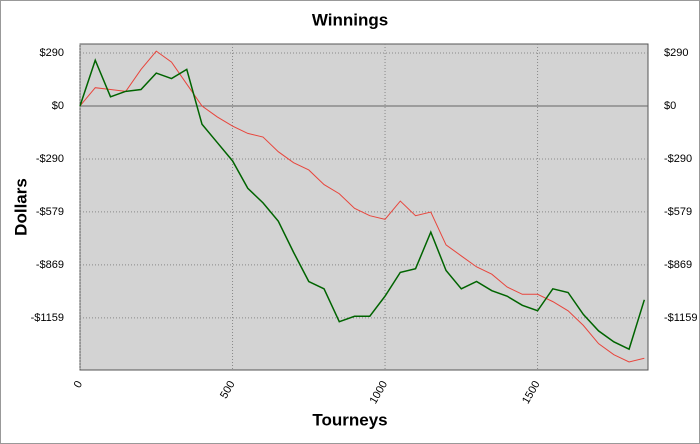 Image resolution: width=700 pixels, height=444 pixels. Describe the element at coordinates (50, 265) in the screenshot. I see `y-tick-label: -$869` at that location.